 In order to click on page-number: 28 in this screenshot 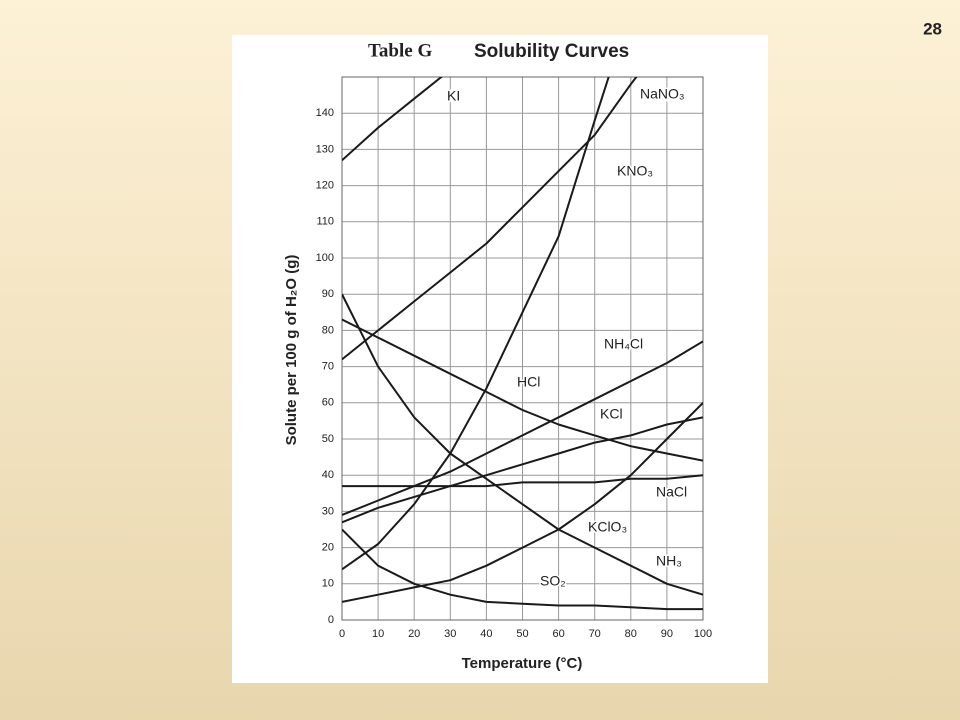, I will do `click(932, 28)`.